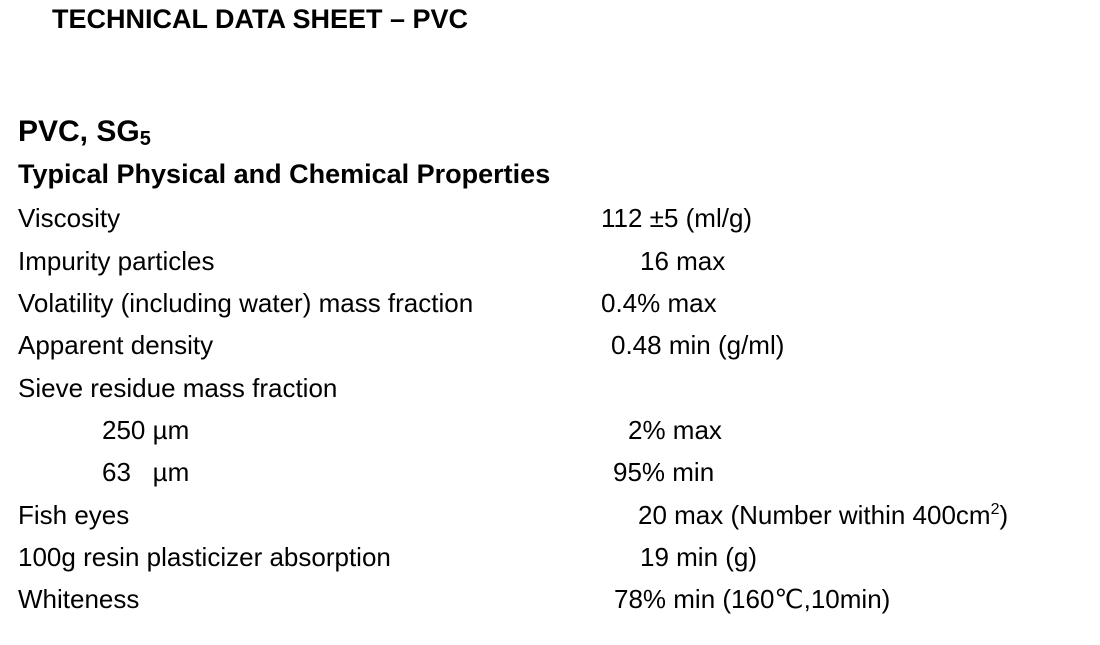 This screenshot has width=1100, height=645. What do you see at coordinates (699, 557) in the screenshot?
I see `property-value: 19 min (g)` at bounding box center [699, 557].